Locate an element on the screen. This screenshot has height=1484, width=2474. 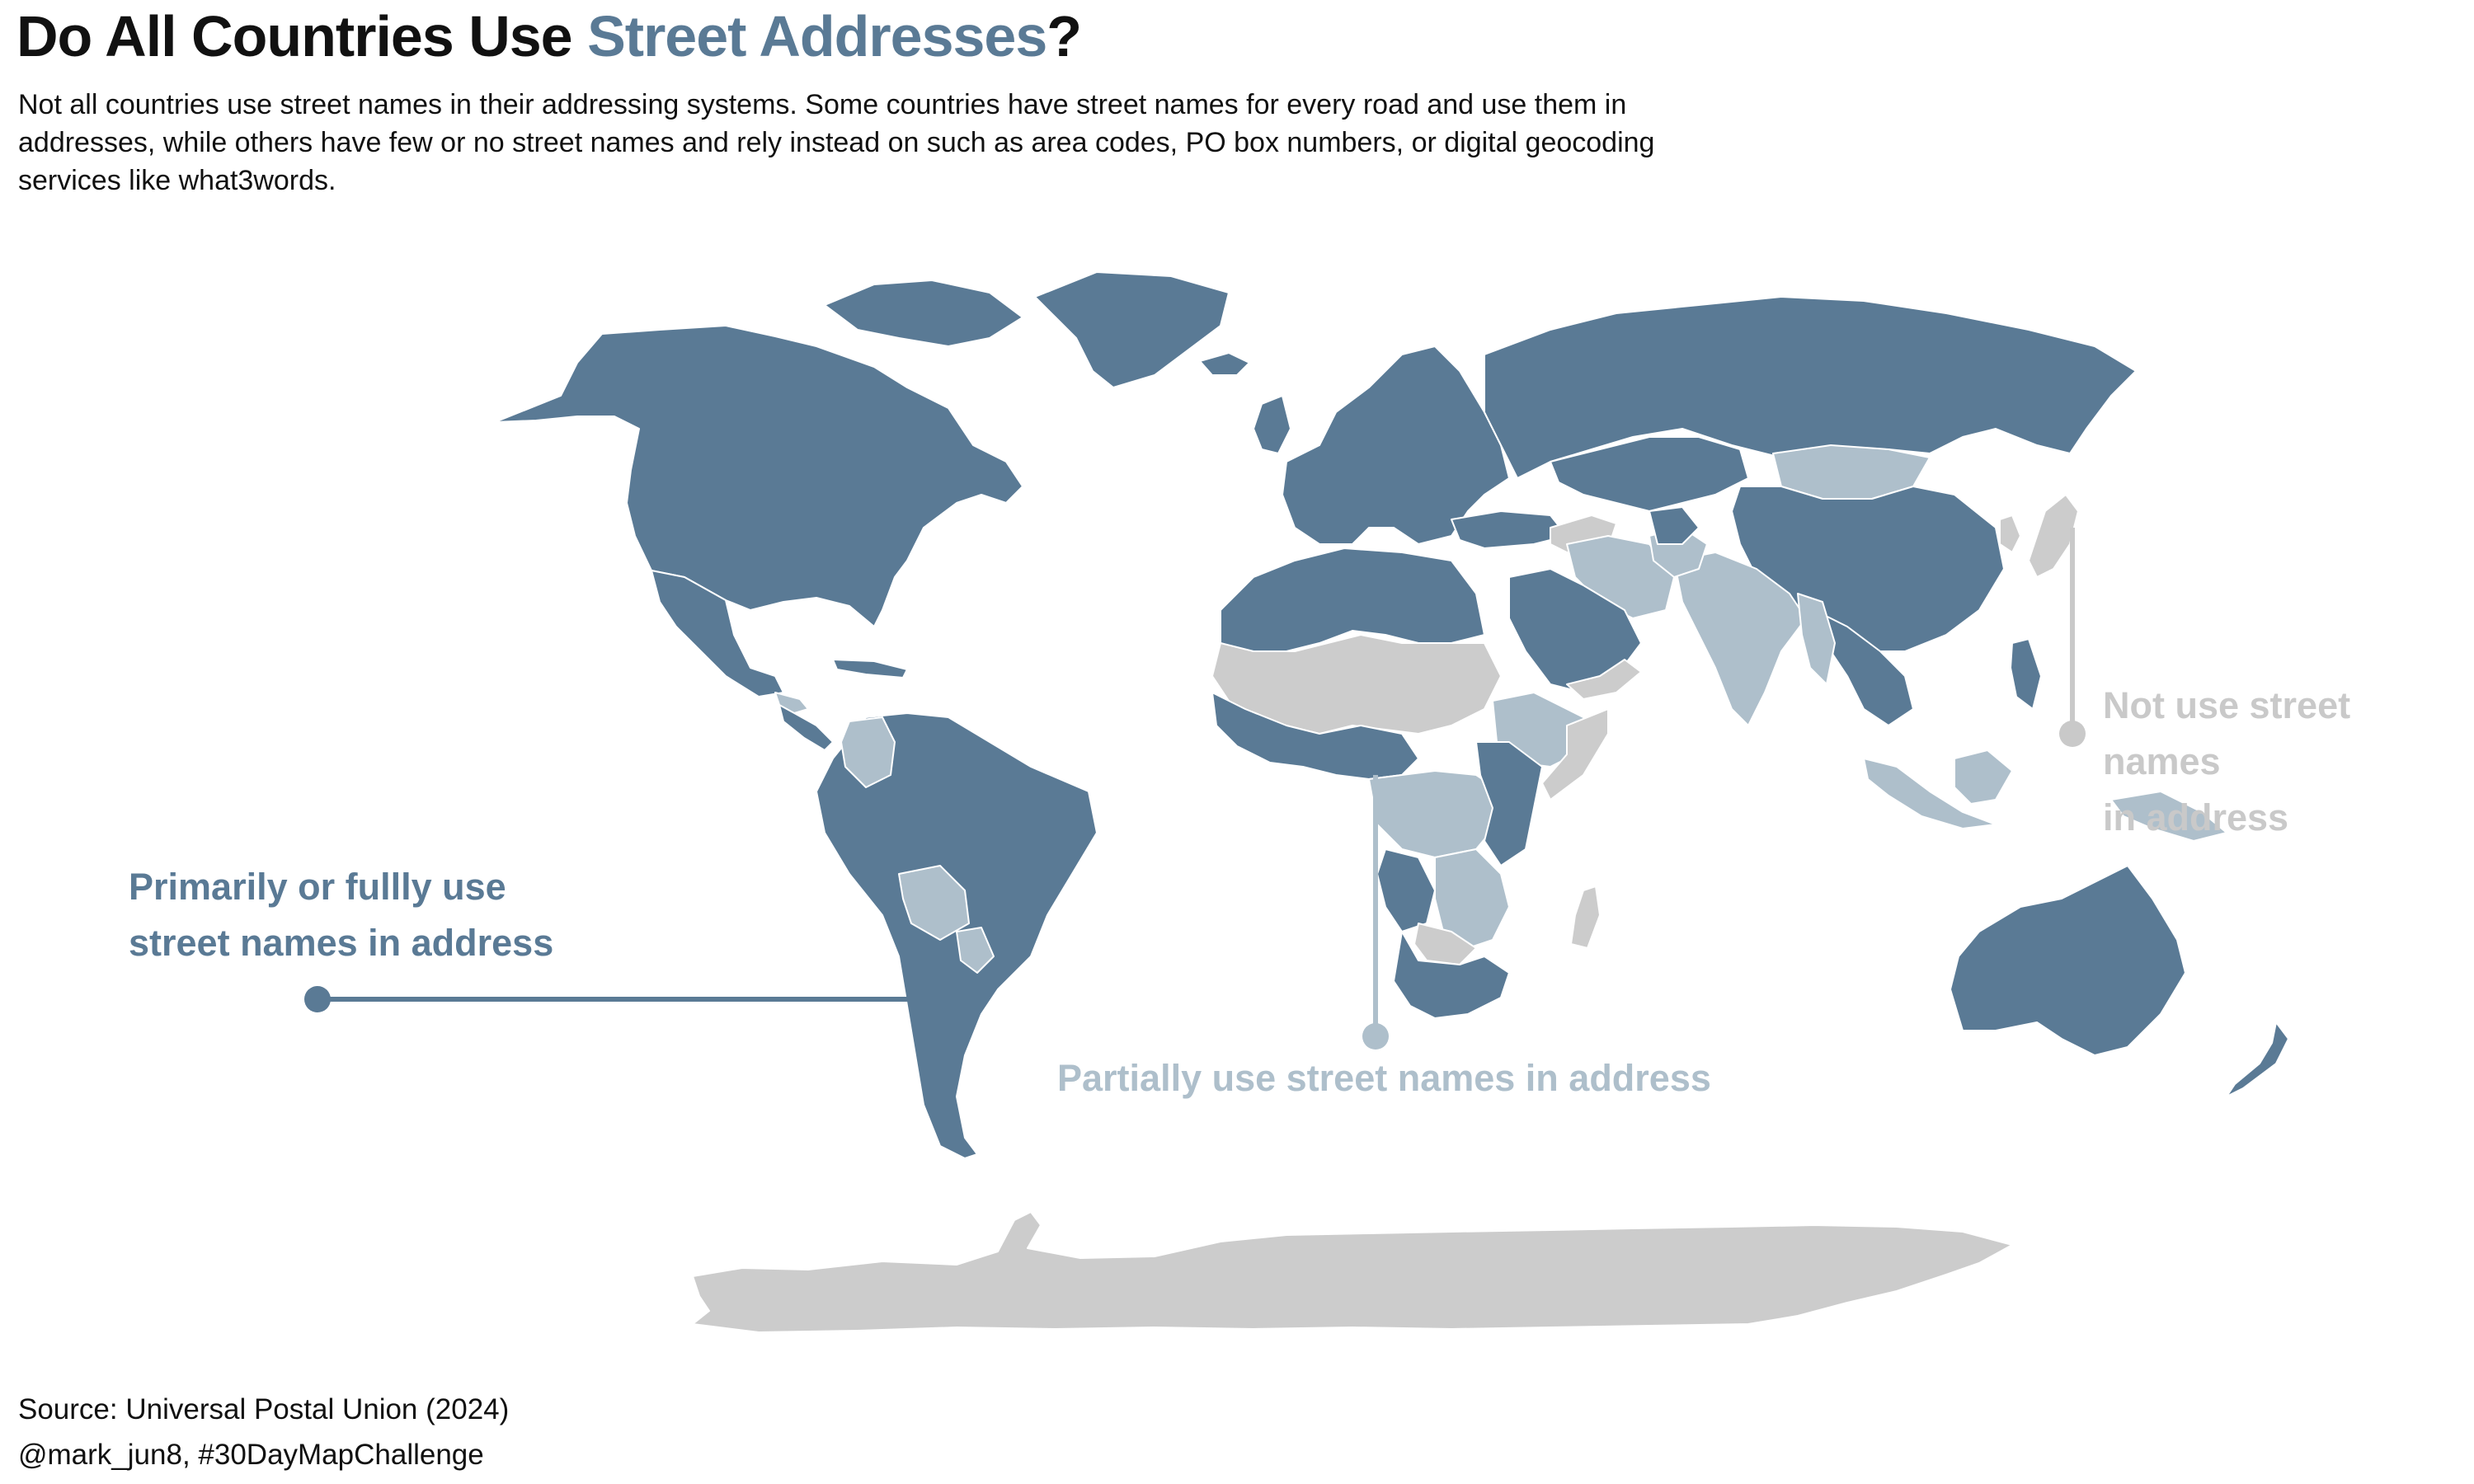
greenland is located at coordinates (1132, 329).